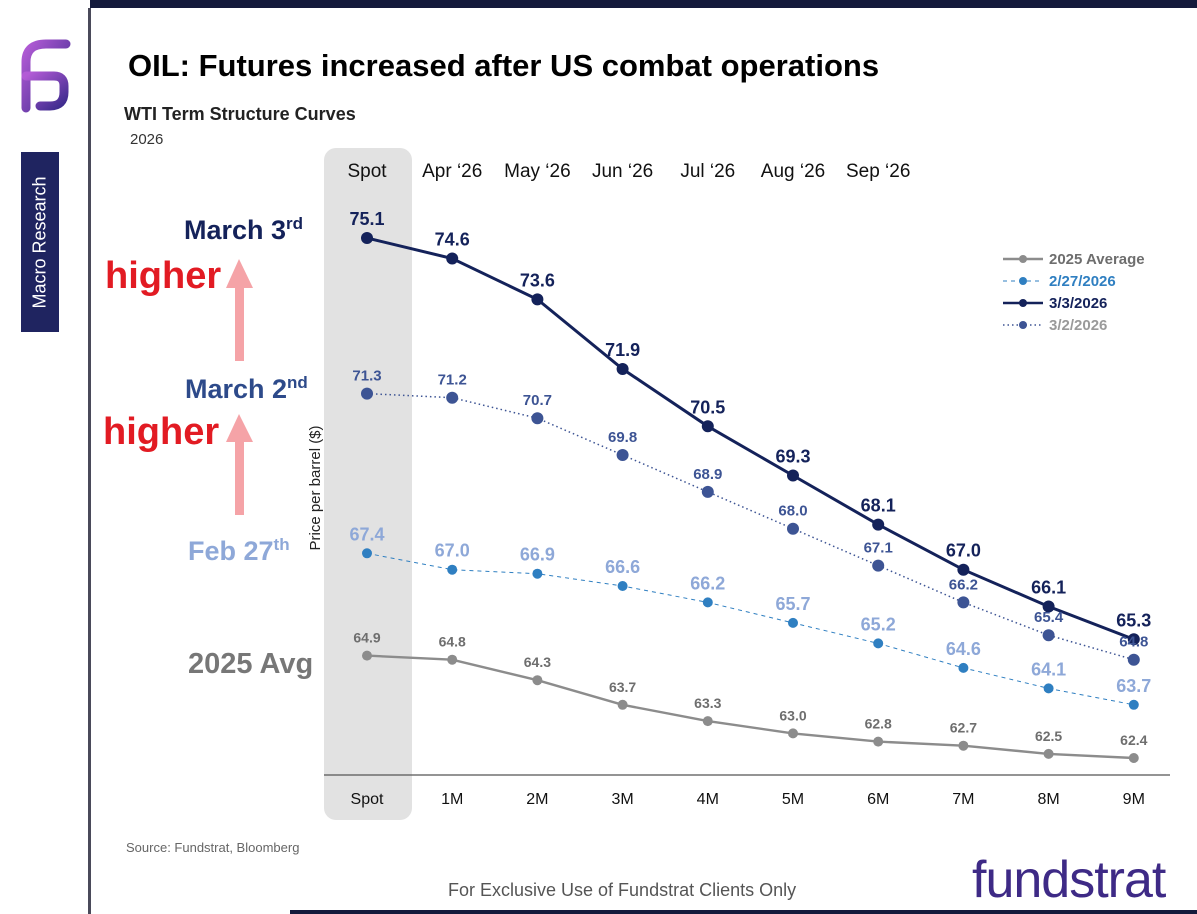 Image resolution: width=1197 pixels, height=914 pixels. I want to click on data-label: 67.1, so click(878, 548).